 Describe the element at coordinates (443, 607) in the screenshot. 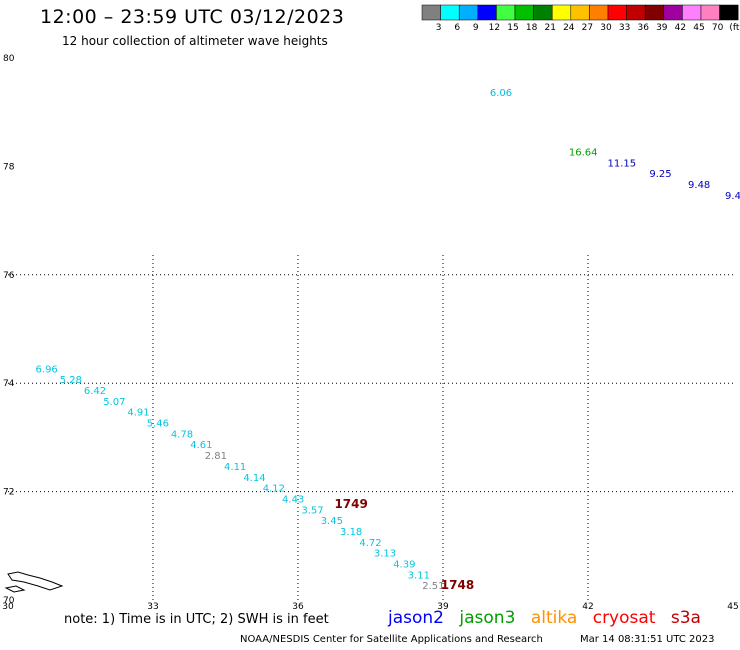

I see `x-tick-label: 39` at that location.